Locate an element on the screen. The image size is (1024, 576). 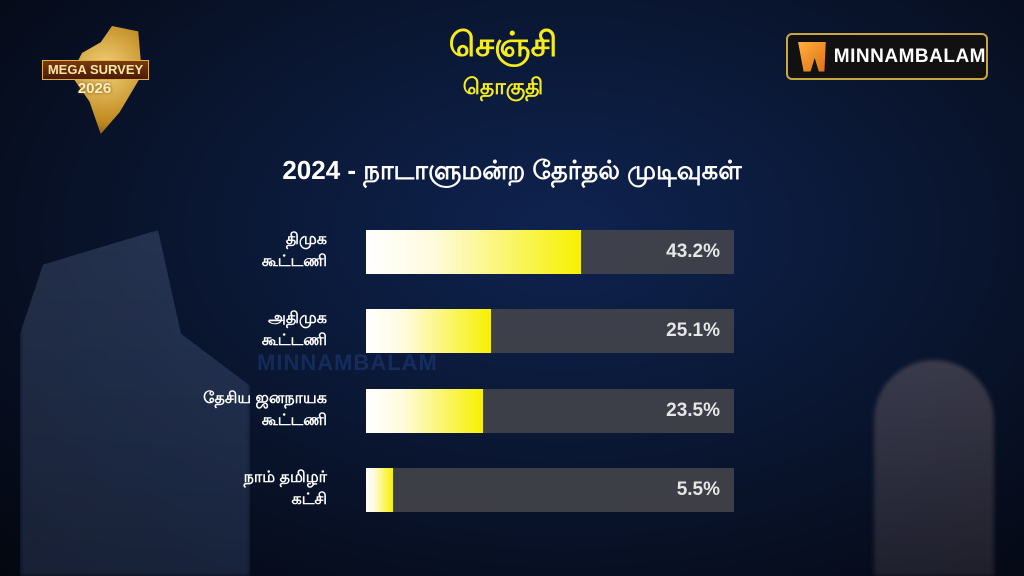
constituency-subtitle: தொகுதி is located at coordinates (503, 86).